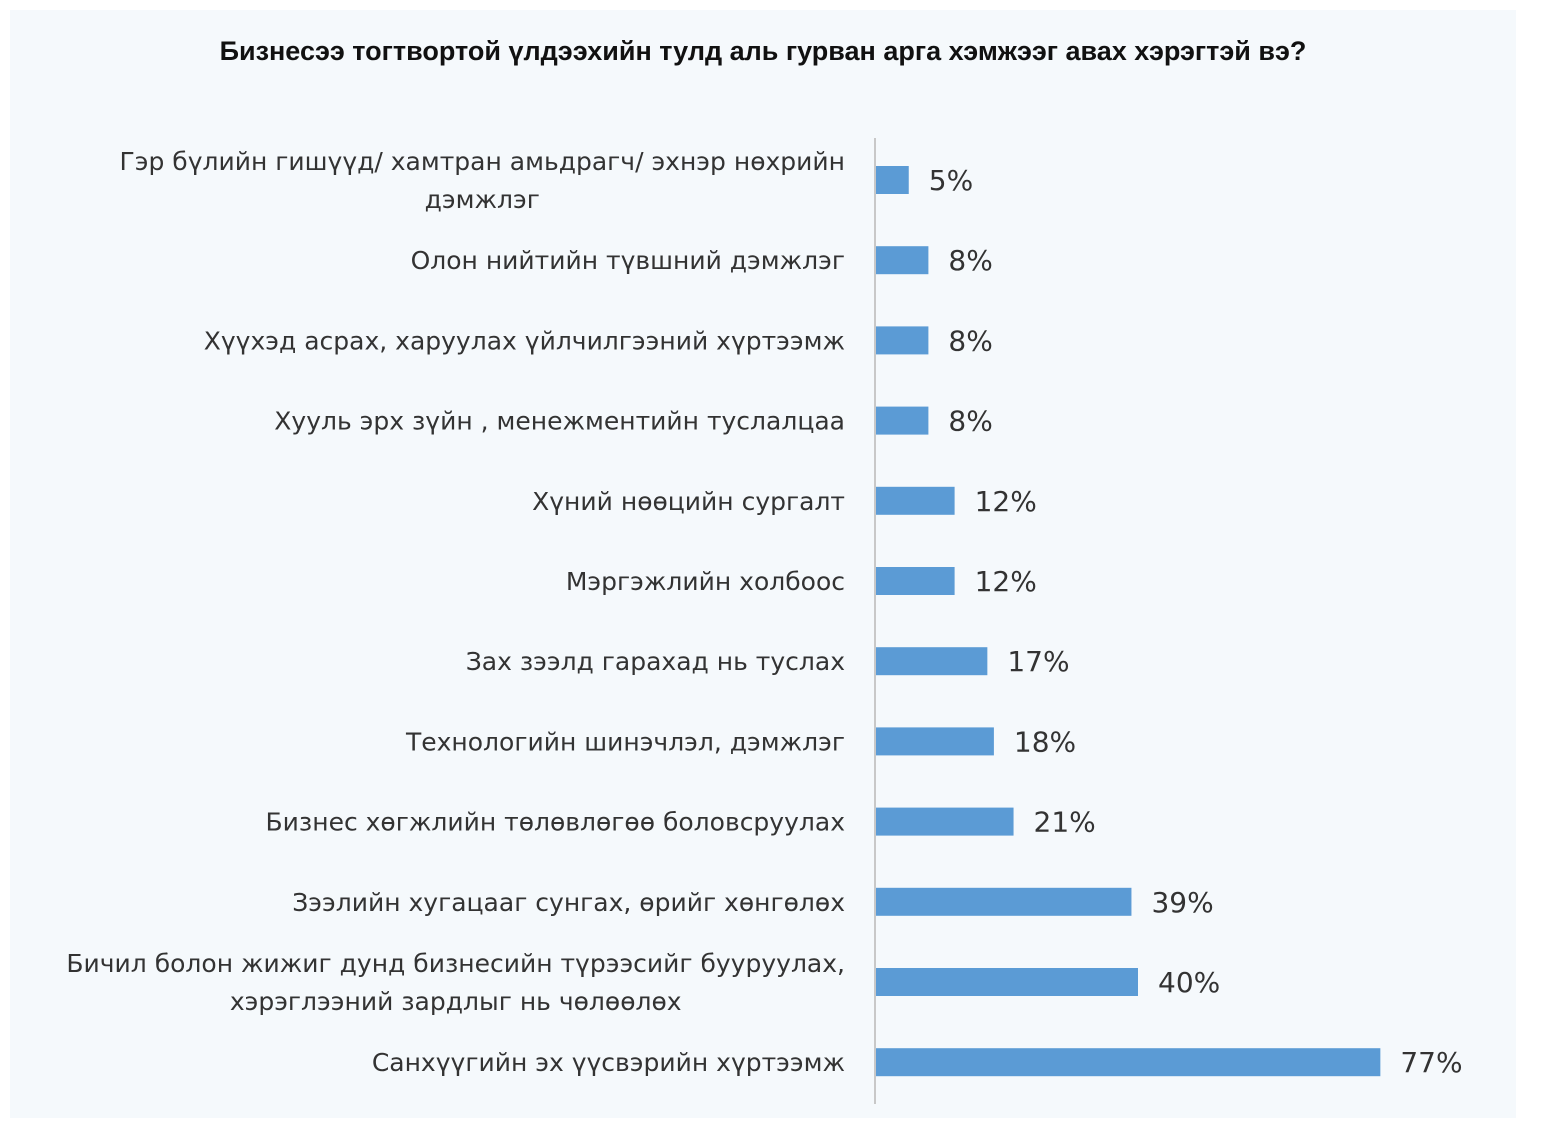  I want to click on category-label-line: Технологийн шинэчлэл, дэмжлэг, so click(625, 741).